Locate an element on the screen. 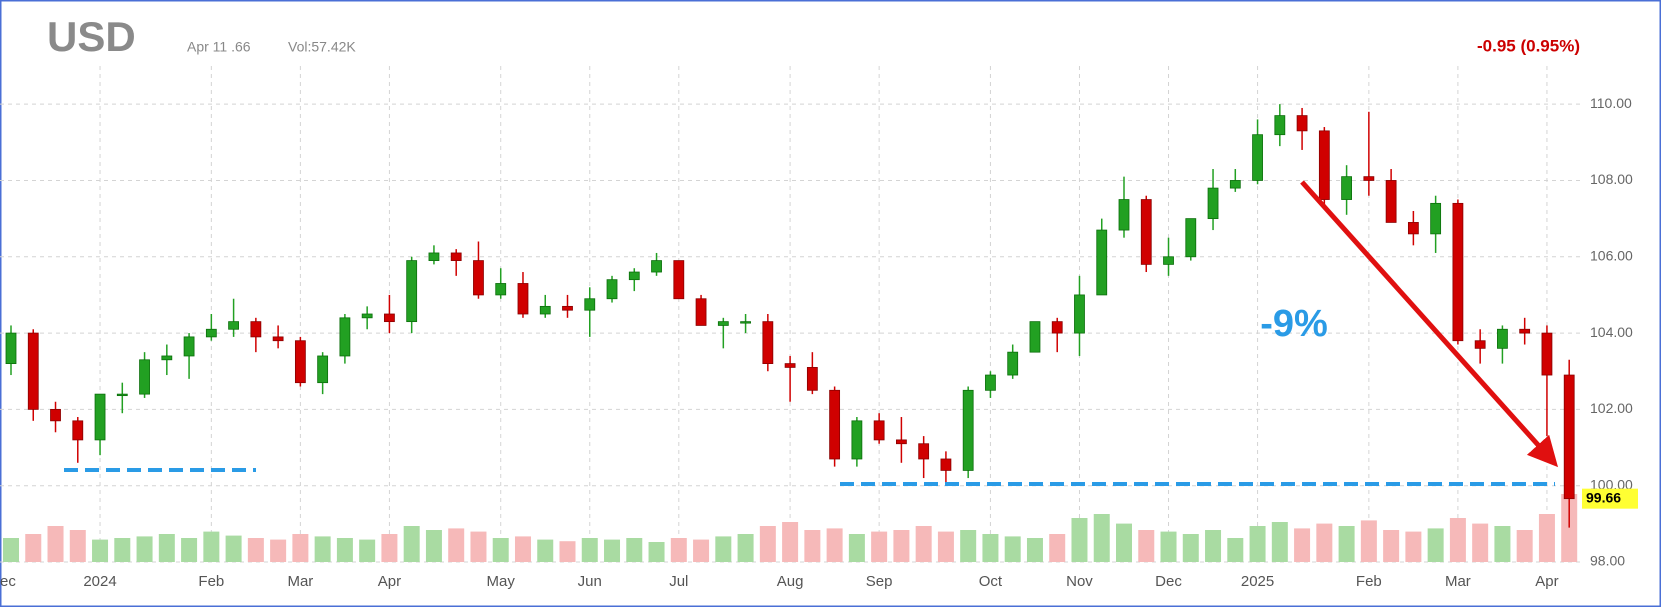 This screenshot has width=1661, height=607. x-tick-label: Mar is located at coordinates (300, 581).